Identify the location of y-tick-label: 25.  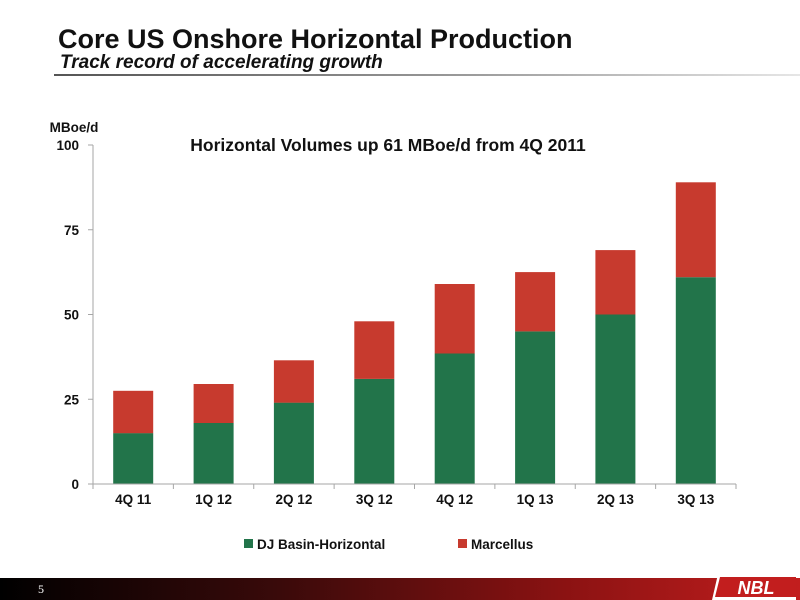
(72, 399).